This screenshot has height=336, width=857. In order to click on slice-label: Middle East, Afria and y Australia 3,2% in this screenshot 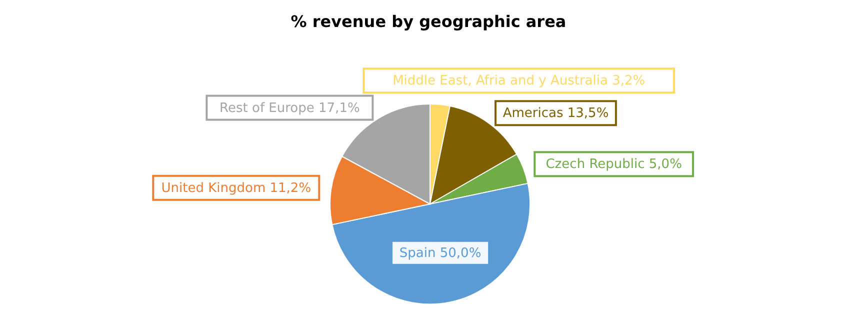, I will do `click(519, 81)`.